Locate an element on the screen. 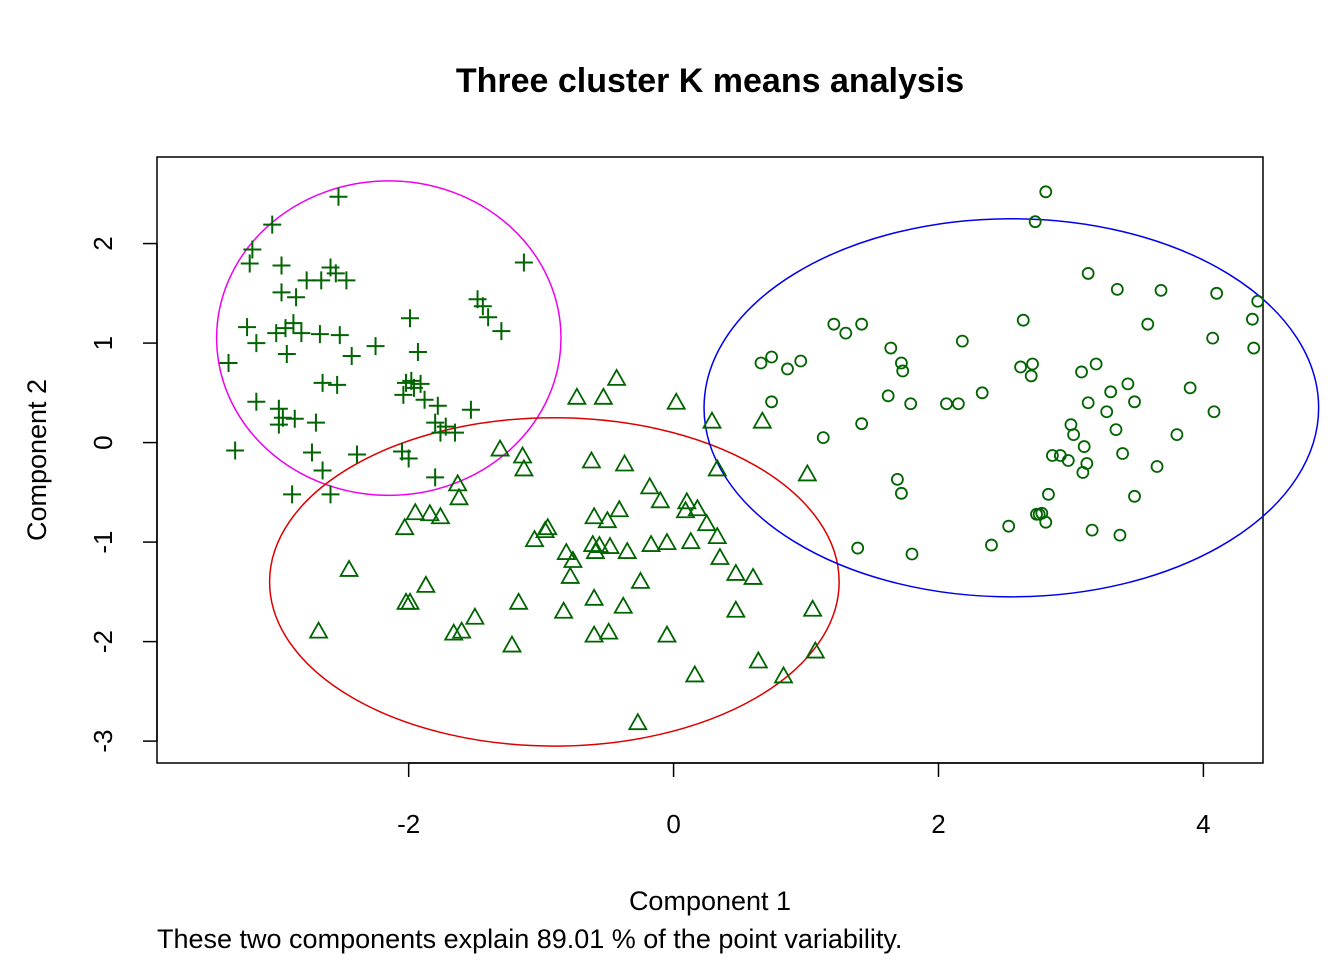 Image resolution: width=1344 pixels, height=960 pixels. y-tick-label: 2 is located at coordinates (103, 243).